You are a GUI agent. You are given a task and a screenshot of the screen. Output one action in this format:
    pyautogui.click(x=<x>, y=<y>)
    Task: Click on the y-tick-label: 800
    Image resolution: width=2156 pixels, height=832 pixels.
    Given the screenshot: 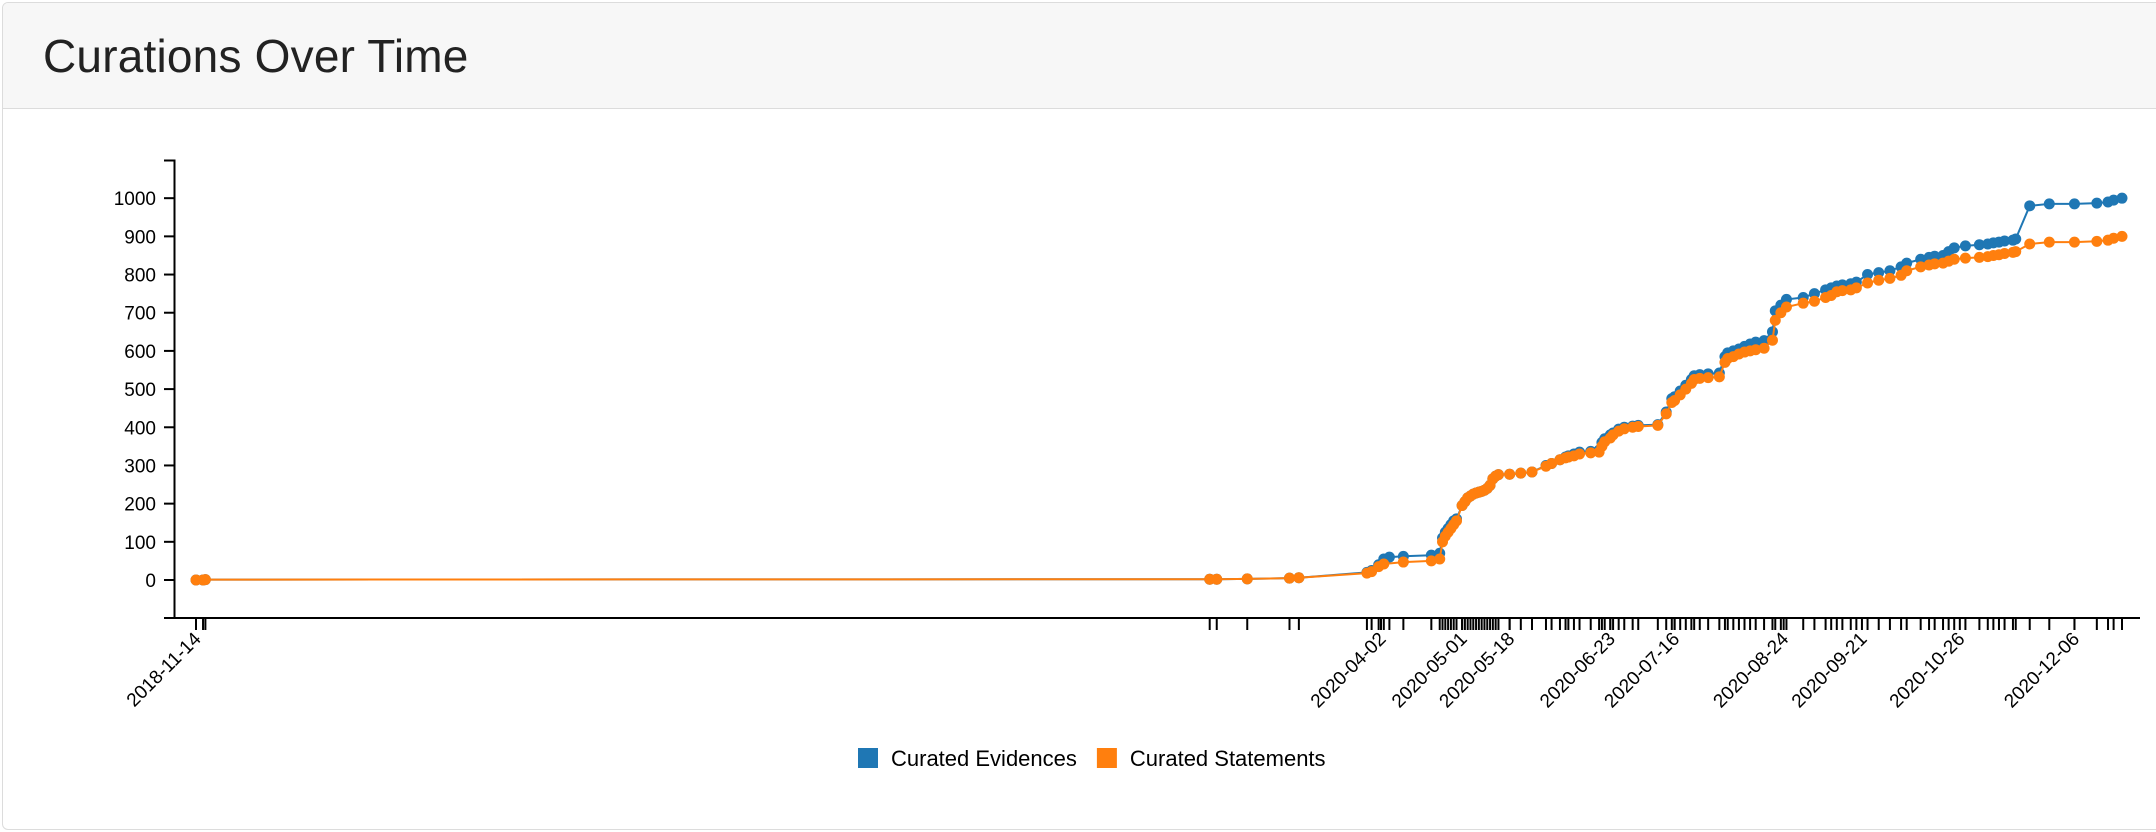 What is the action you would take?
    pyautogui.click(x=140, y=276)
    